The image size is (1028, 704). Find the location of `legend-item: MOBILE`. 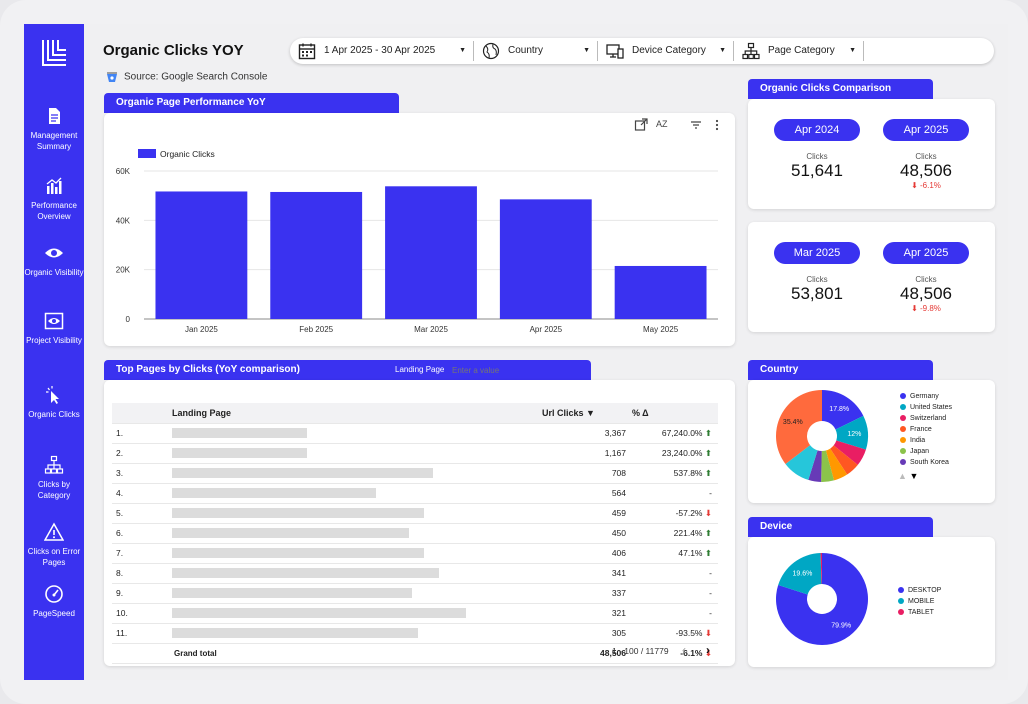

legend-item: MOBILE is located at coordinates (919, 601).